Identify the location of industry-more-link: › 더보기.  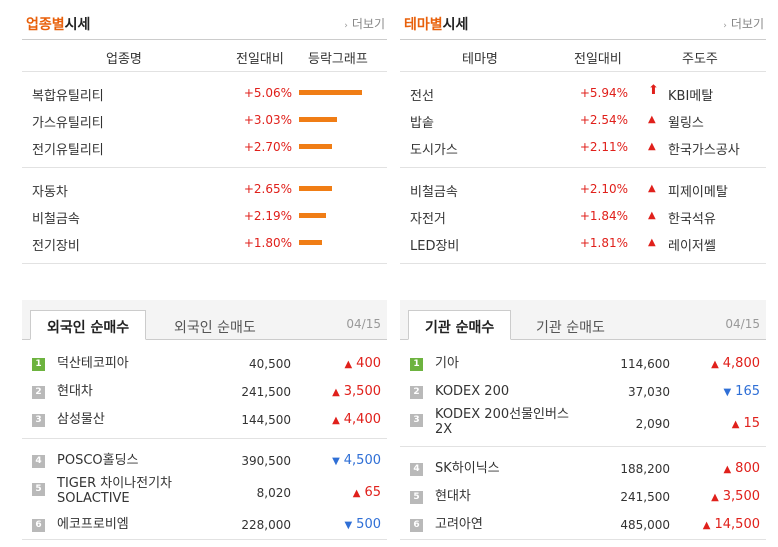
(364, 24).